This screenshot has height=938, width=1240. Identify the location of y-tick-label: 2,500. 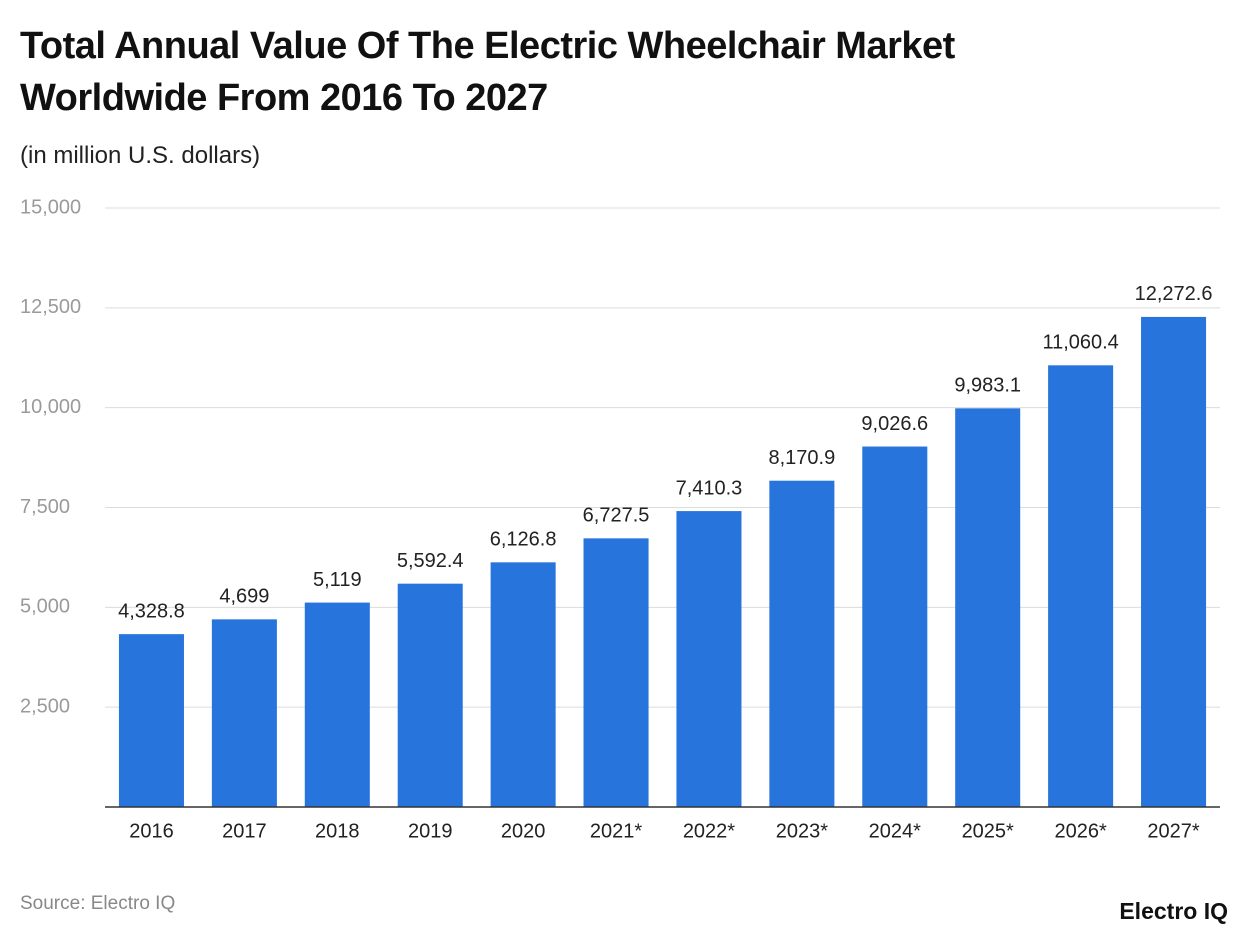
(45, 706).